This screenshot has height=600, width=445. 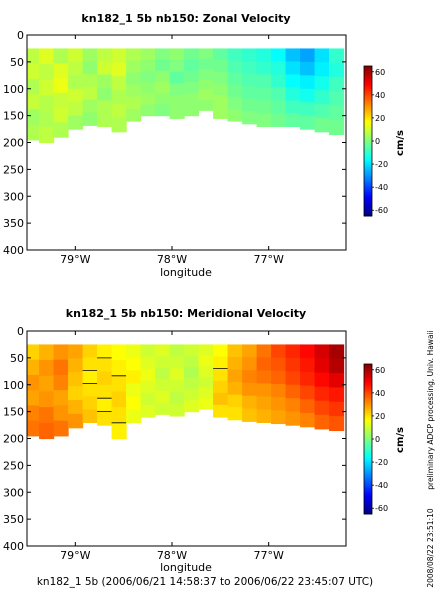 What do you see at coordinates (381, 187) in the screenshot?
I see `colorbar-tick-label: -40` at bounding box center [381, 187].